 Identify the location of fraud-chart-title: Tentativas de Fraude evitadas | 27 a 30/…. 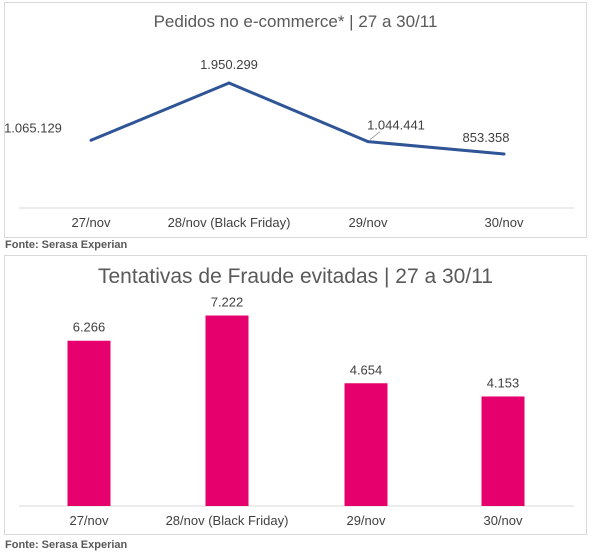
(295, 276).